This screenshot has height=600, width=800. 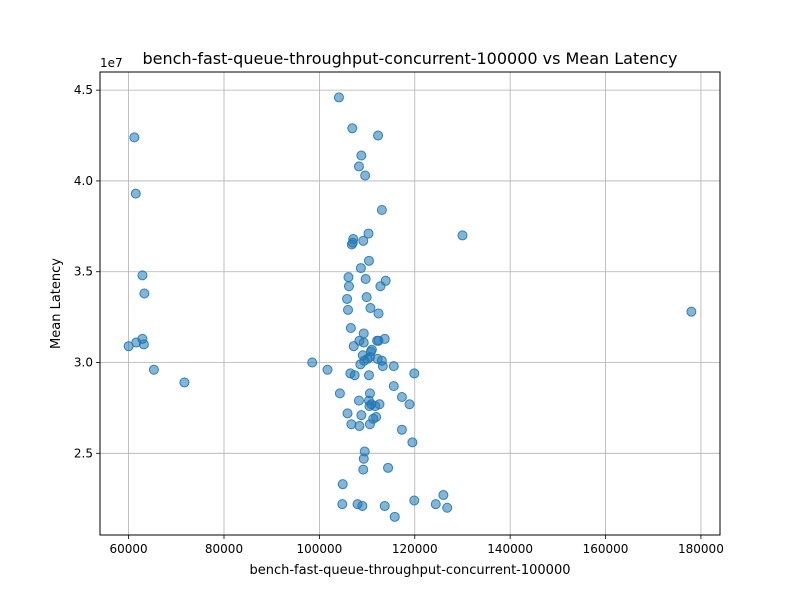 I want to click on y-tick-label: 2.5, so click(x=83, y=453).